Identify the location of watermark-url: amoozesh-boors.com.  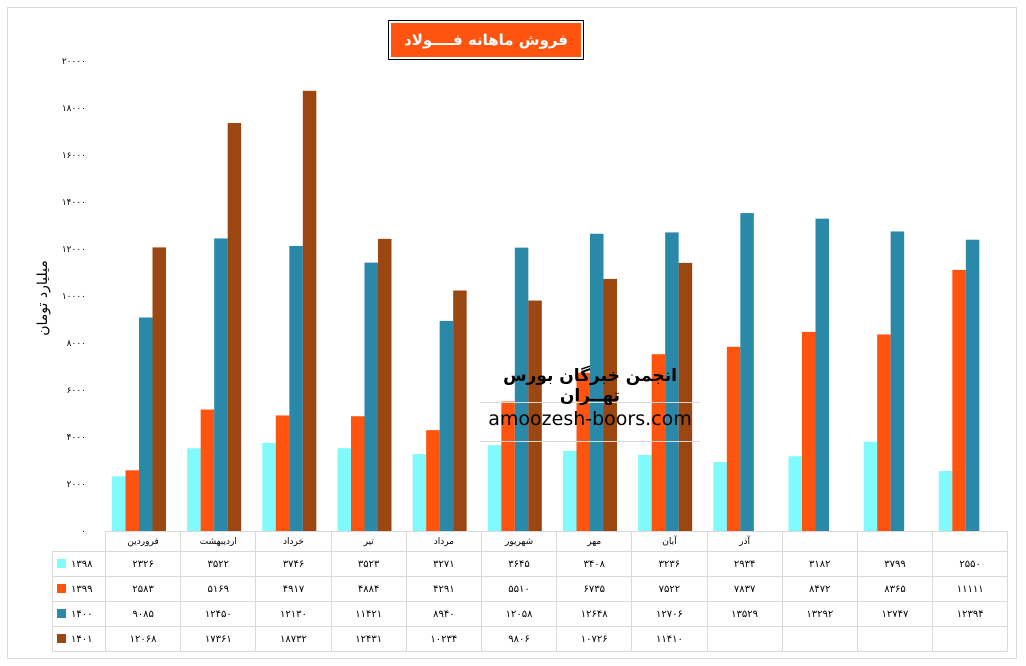
(590, 419).